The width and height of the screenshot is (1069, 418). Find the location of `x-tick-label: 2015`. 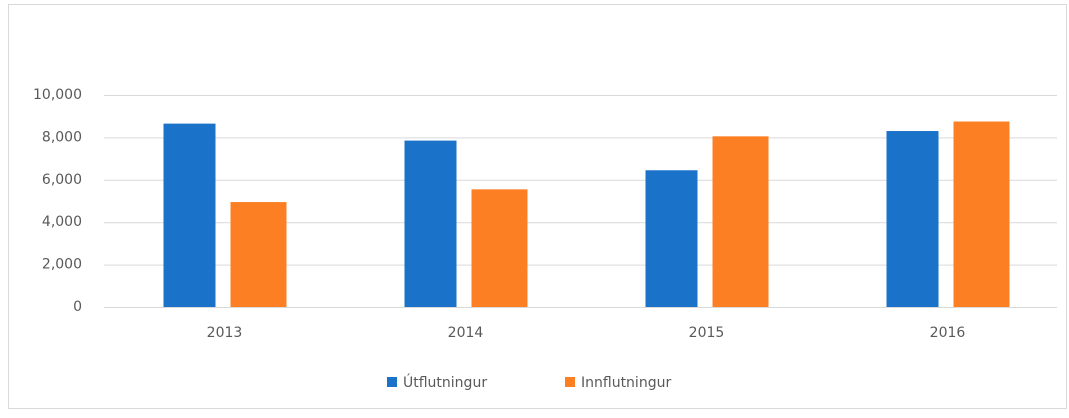

x-tick-label: 2015 is located at coordinates (707, 333).